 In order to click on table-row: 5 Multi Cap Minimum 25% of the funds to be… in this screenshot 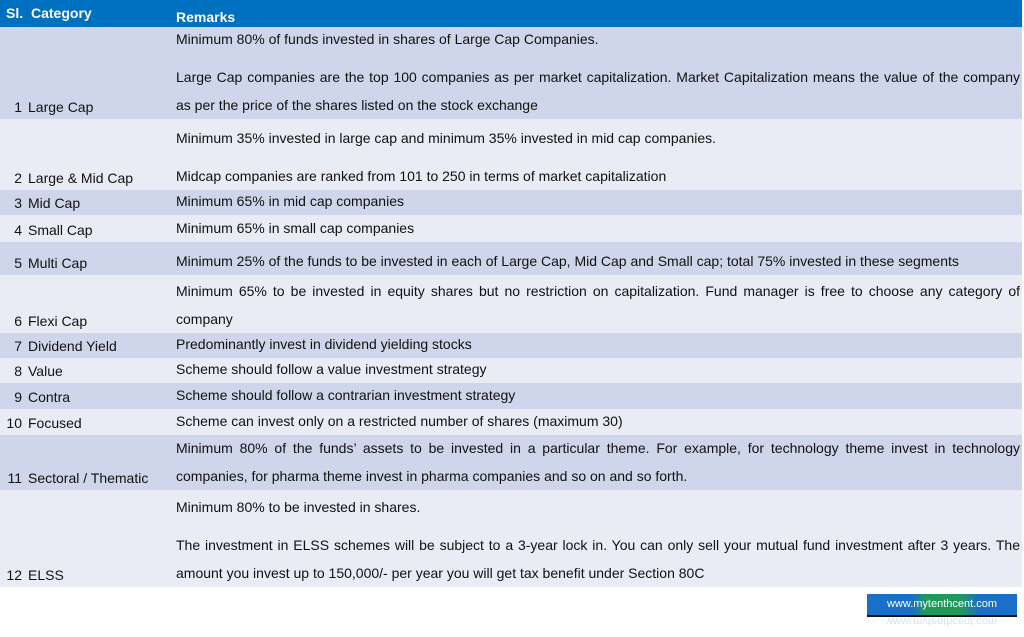, I will do `click(511, 258)`.